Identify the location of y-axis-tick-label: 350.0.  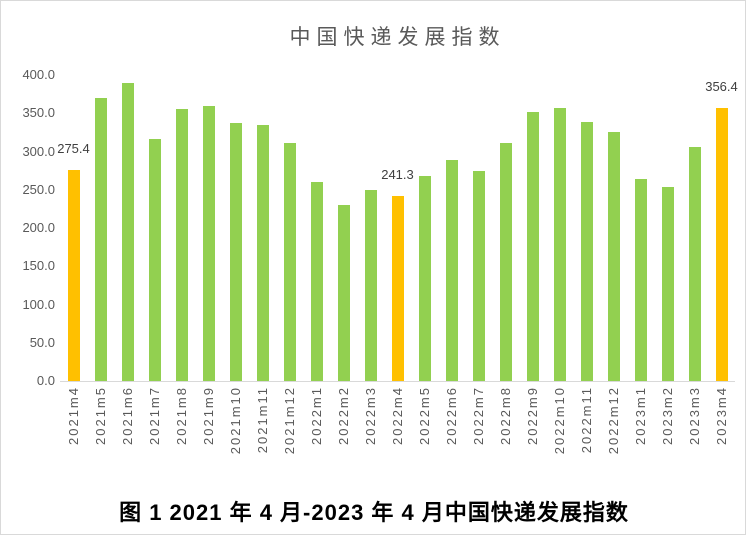
(38, 113).